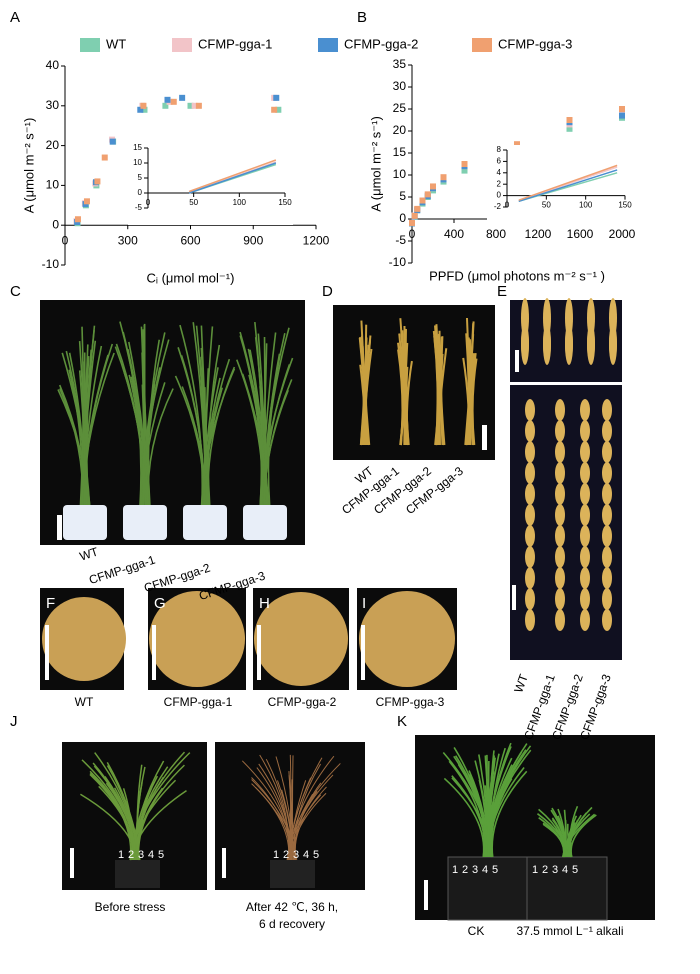 The height and width of the screenshot is (974, 700). Describe the element at coordinates (586, 205) in the screenshot. I see `x-tick-label: 100` at that location.